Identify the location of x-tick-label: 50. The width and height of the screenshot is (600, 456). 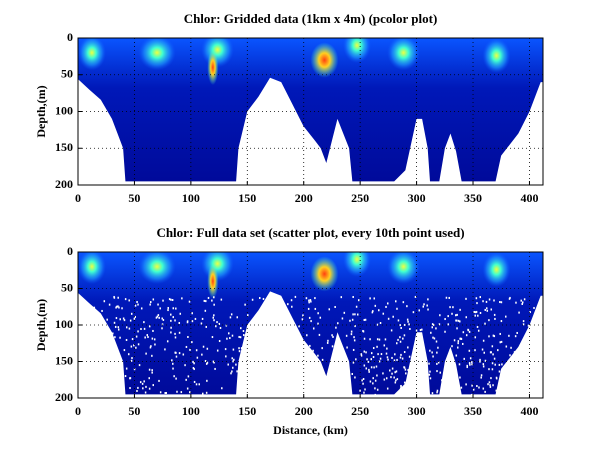
(134, 411).